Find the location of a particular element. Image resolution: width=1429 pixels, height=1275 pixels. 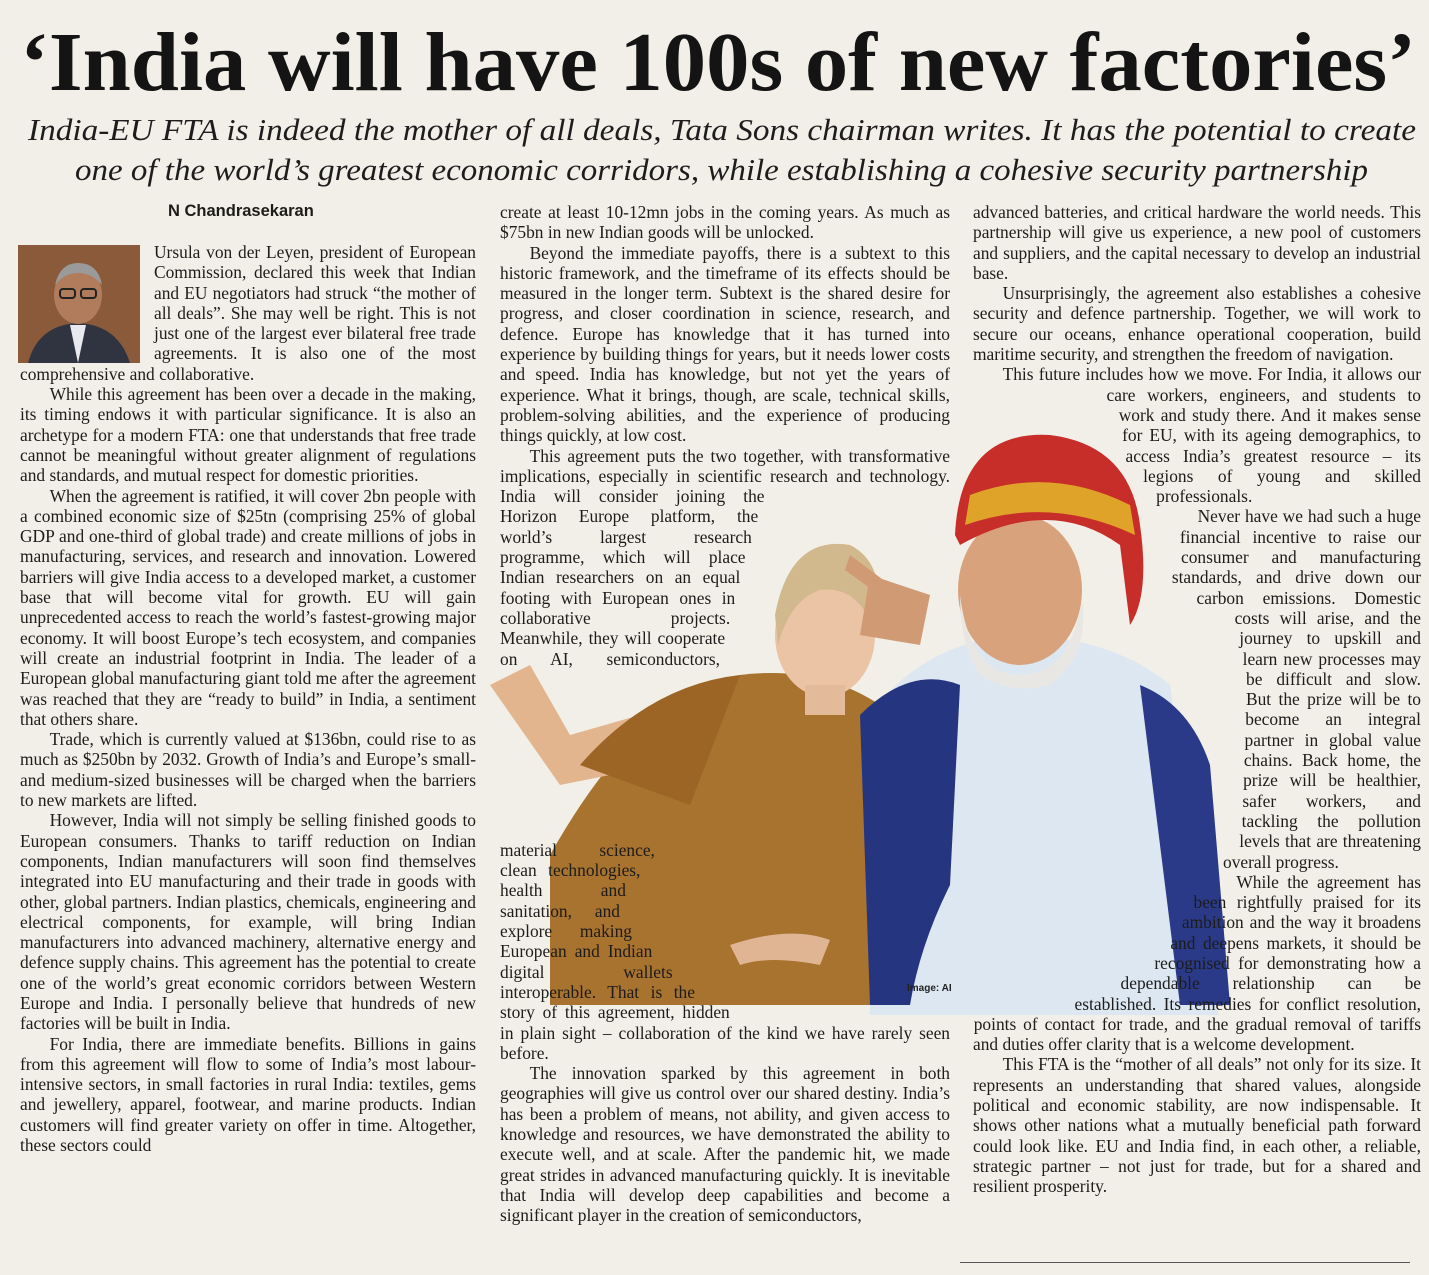

image-credit: Image: AI is located at coordinates (929, 988).